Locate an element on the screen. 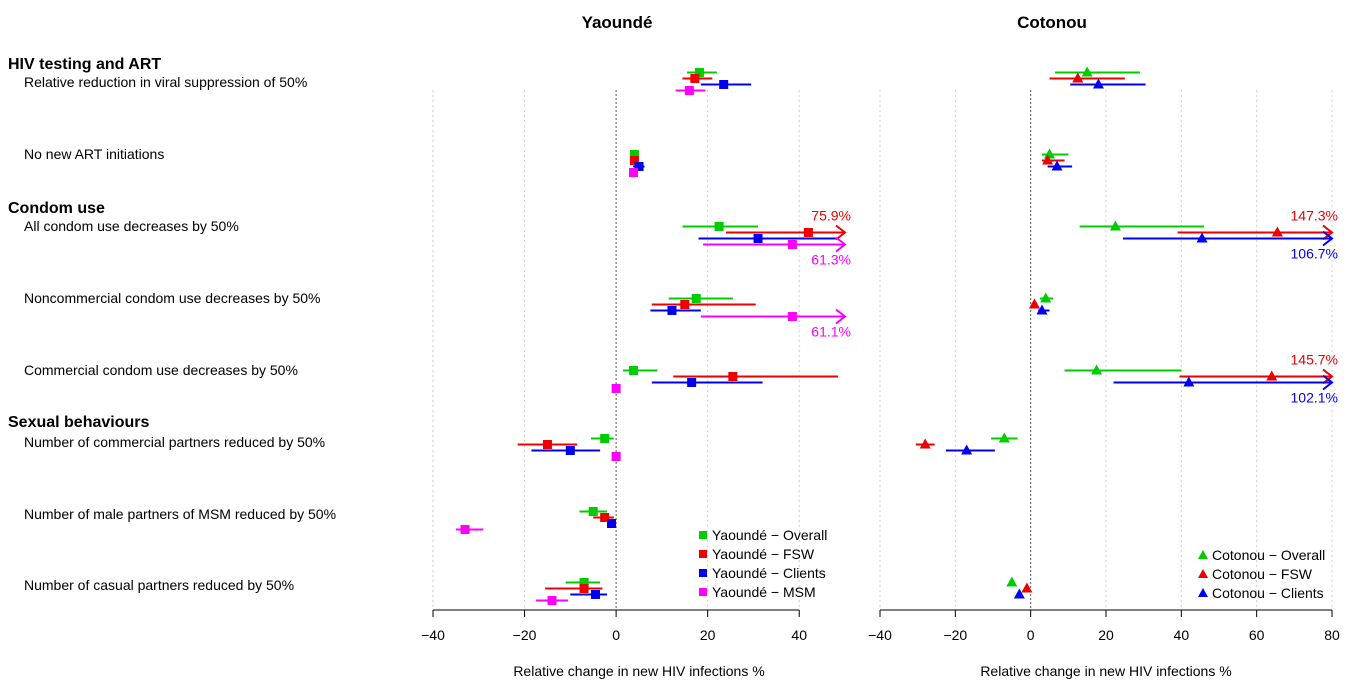  truncated-value-label: 145.7% is located at coordinates (1314, 360).